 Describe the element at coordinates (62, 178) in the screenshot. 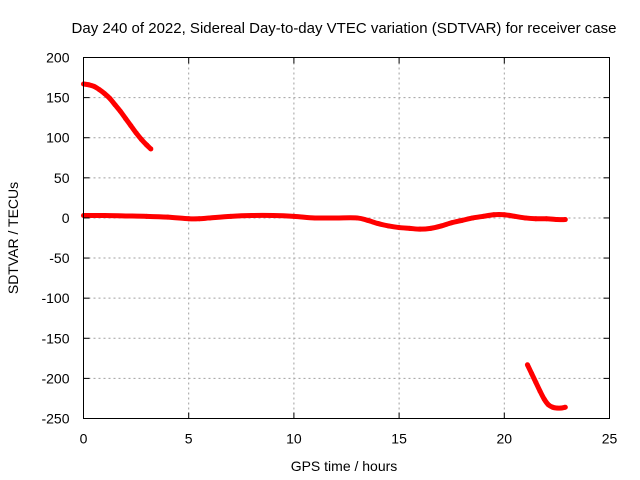

I see `y-tick-label: 50` at that location.